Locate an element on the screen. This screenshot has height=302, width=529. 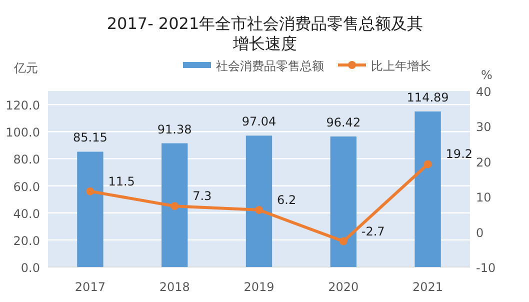
x-tick-label: 2021 is located at coordinates (428, 287).